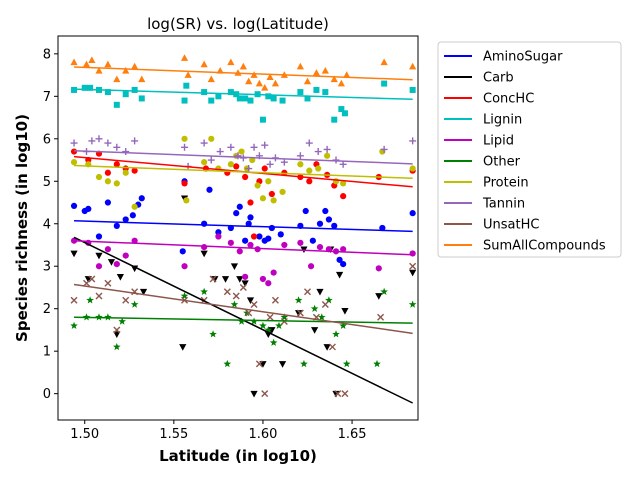  Describe the element at coordinates (238, 456) in the screenshot. I see `x-axis-label: Latitude (in log10)` at that location.